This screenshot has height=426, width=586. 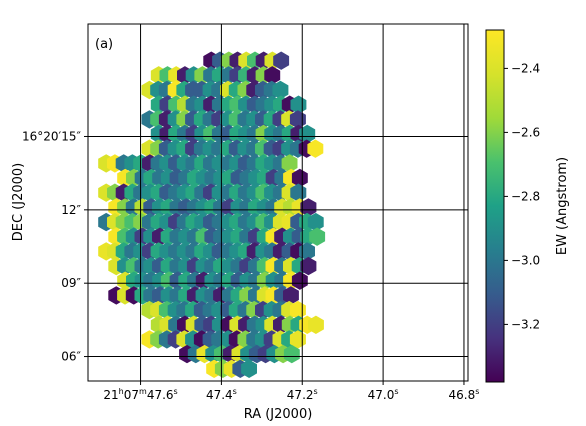 I want to click on colorbar-label: EW (Angstrom), so click(x=562, y=206).